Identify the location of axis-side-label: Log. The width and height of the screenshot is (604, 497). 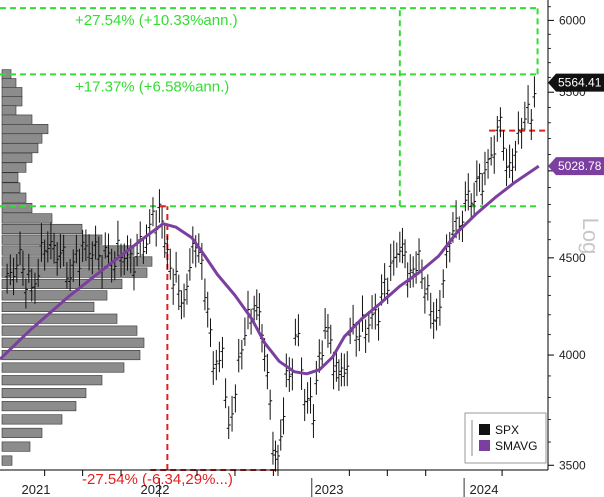
(590, 236).